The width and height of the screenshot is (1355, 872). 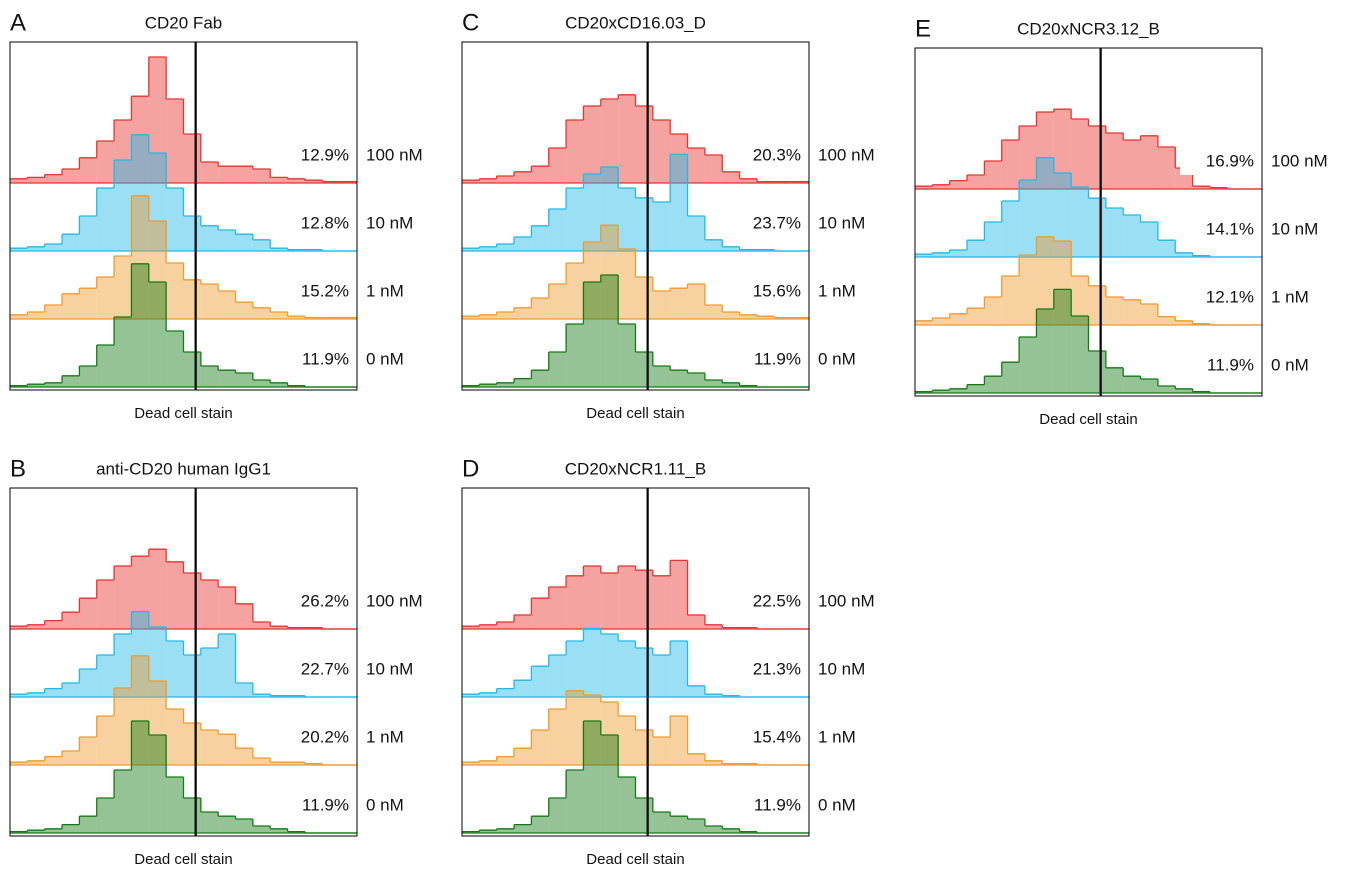 What do you see at coordinates (1230, 228) in the screenshot?
I see `gated-percent: 14.1%` at bounding box center [1230, 228].